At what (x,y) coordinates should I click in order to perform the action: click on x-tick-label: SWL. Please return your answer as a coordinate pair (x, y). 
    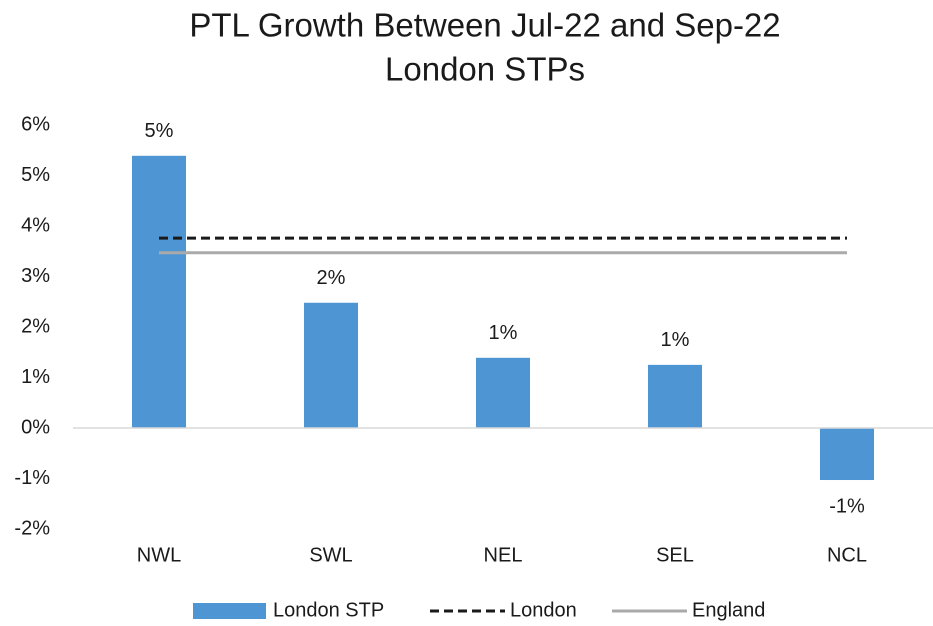
    Looking at the image, I should click on (330, 555).